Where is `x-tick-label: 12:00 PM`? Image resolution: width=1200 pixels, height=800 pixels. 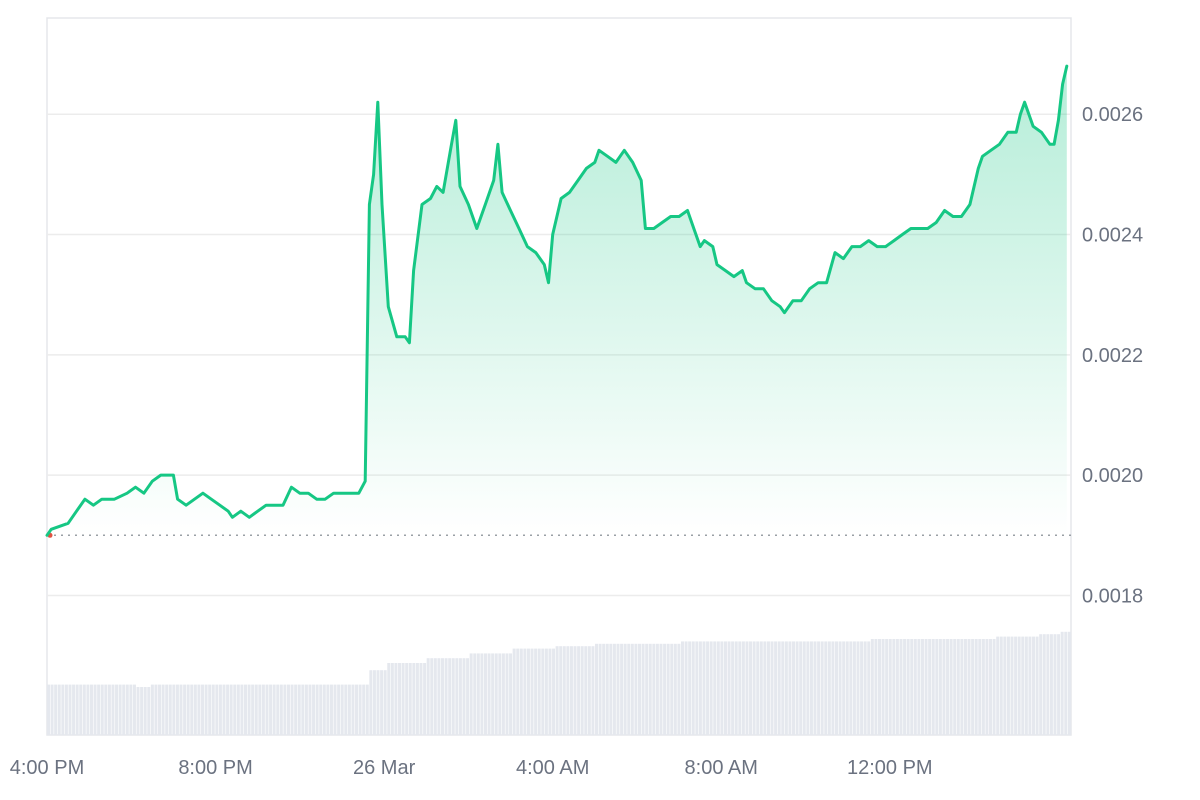 x-tick-label: 12:00 PM is located at coordinates (890, 768).